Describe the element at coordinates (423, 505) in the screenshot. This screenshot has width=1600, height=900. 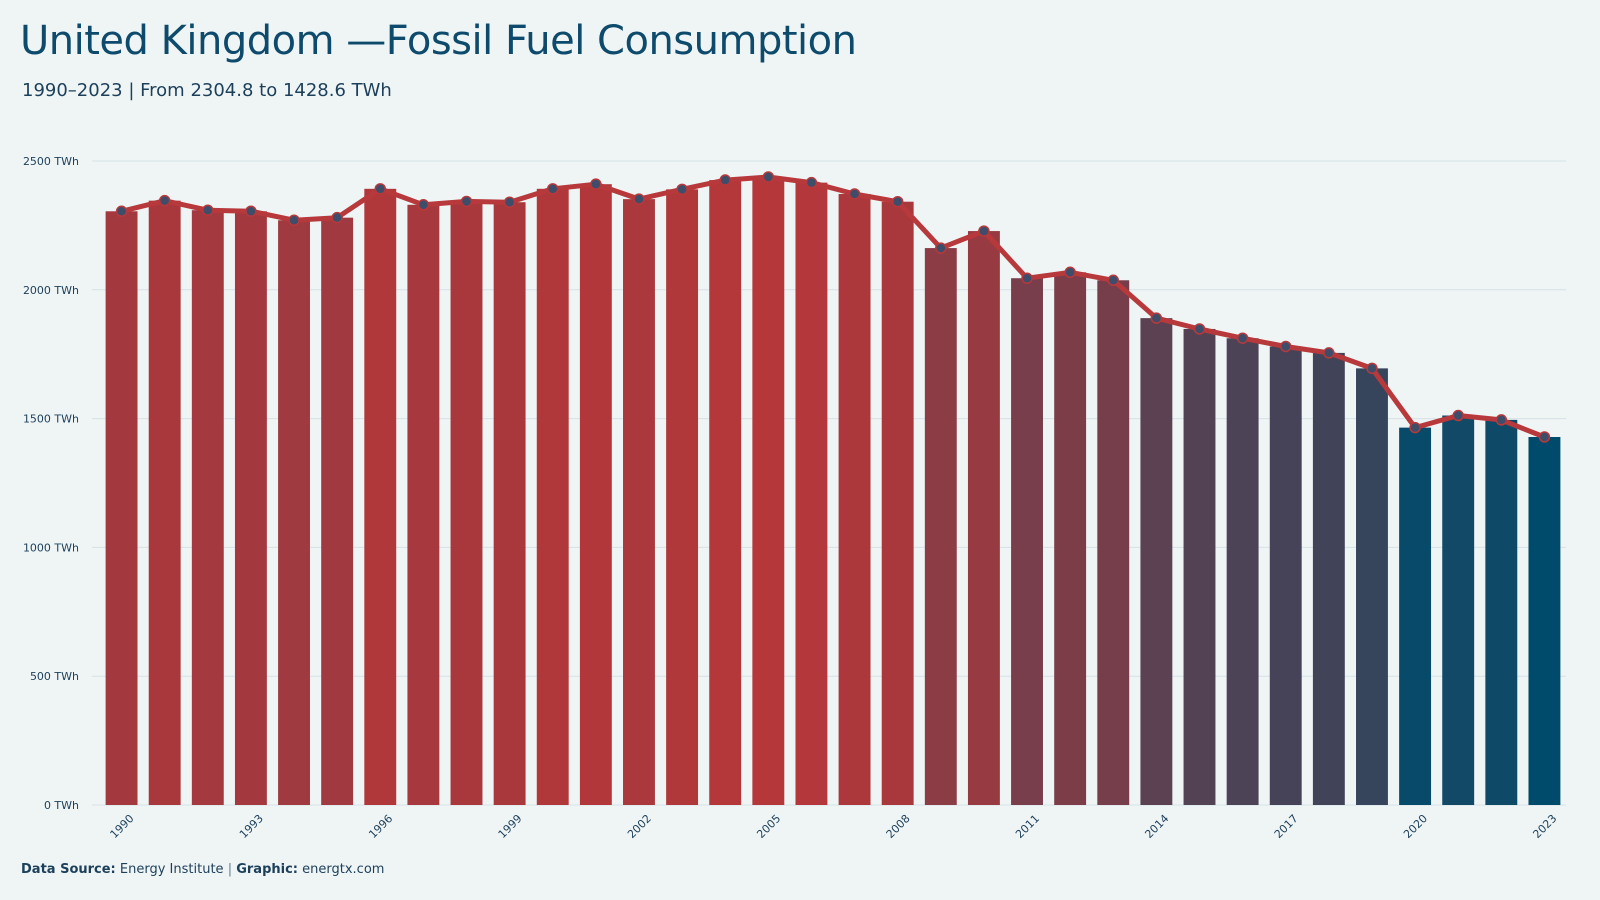
I see `bar-1997` at that location.